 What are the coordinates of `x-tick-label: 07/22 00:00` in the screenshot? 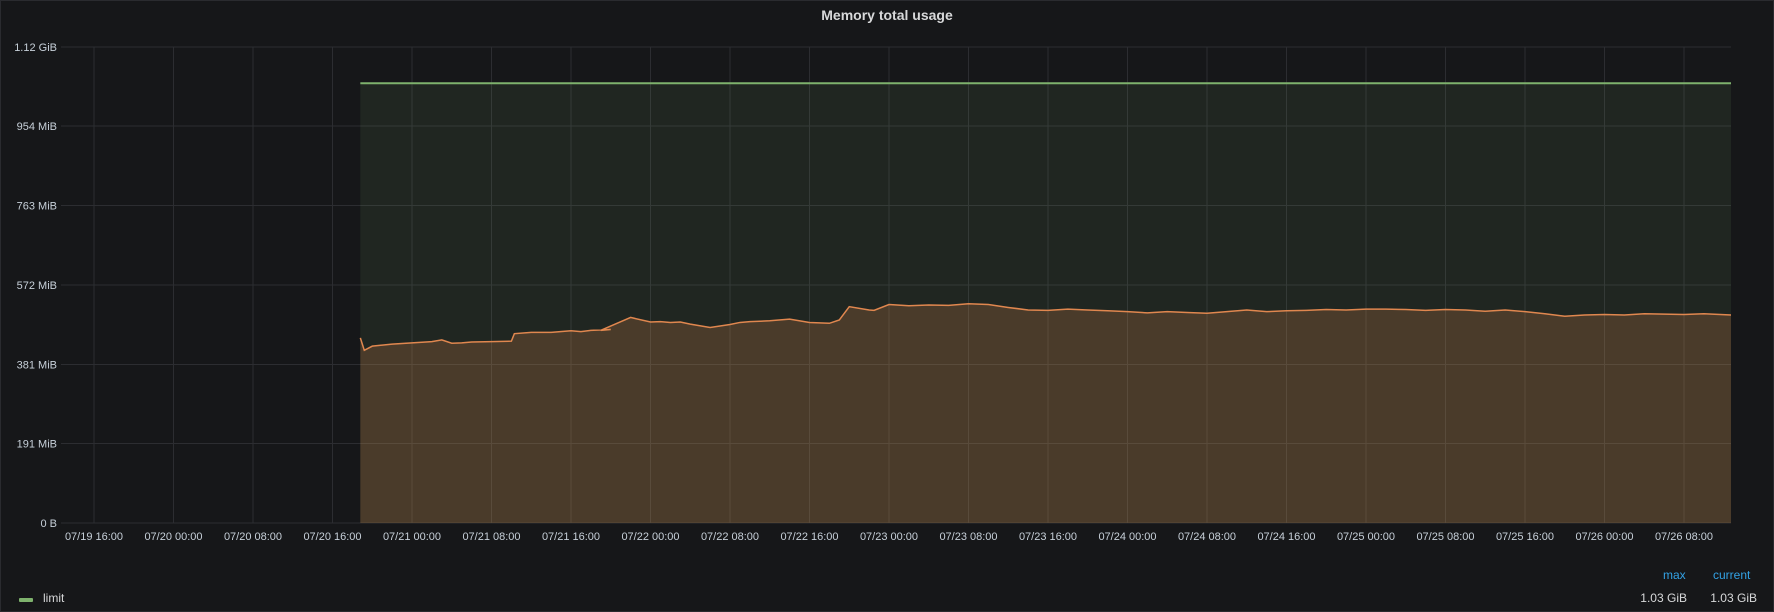 It's located at (650, 537).